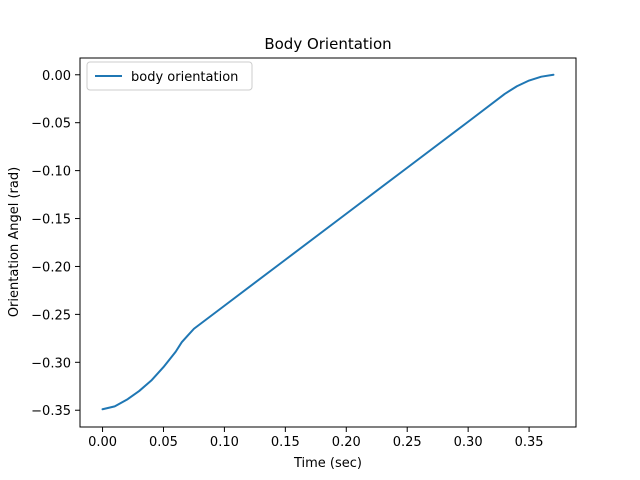 The width and height of the screenshot is (640, 480). Describe the element at coordinates (51, 411) in the screenshot. I see `y-tick-label: −0.35` at that location.